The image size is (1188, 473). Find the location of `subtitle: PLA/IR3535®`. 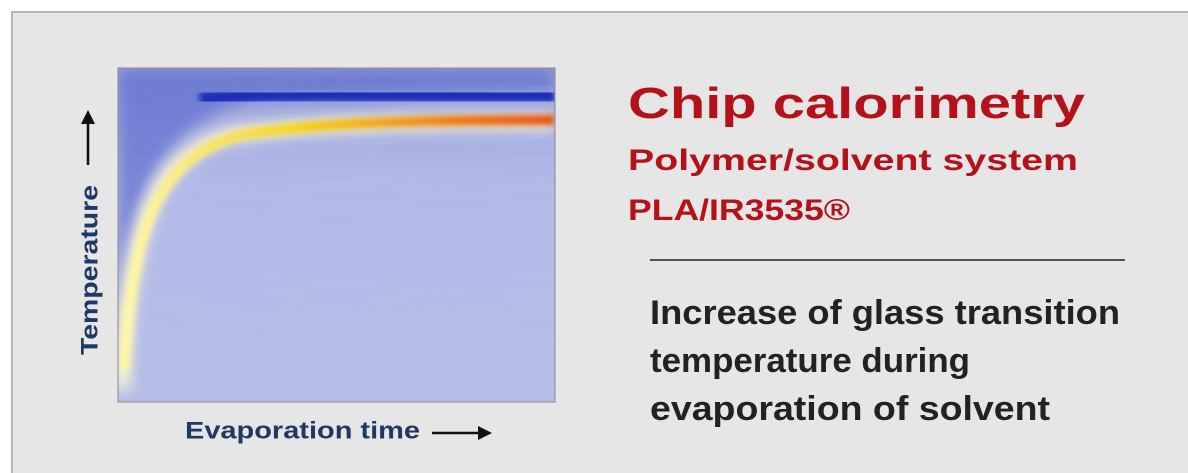

subtitle: PLA/IR3535® is located at coordinates (739, 210).